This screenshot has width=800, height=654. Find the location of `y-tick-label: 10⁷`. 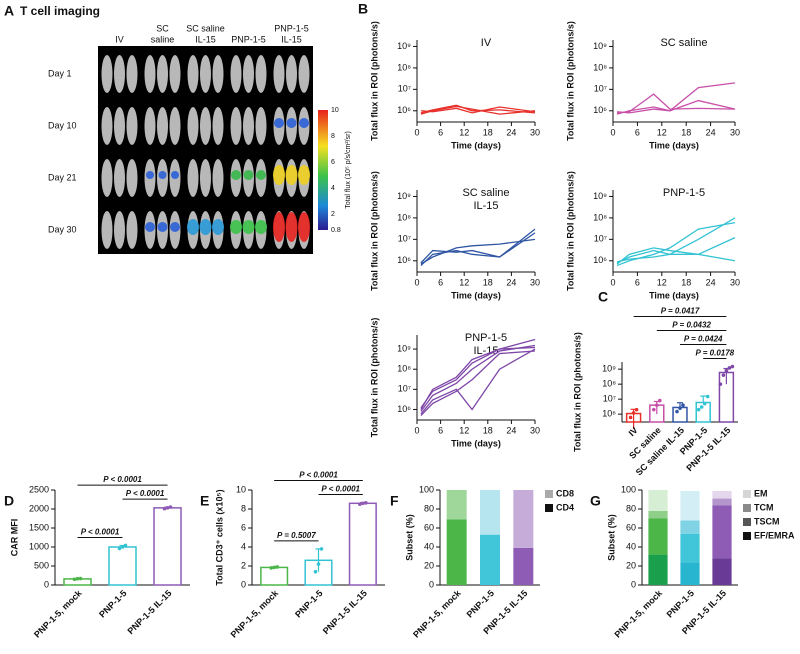

y-tick-label: 10⁷ is located at coordinates (600, 89).